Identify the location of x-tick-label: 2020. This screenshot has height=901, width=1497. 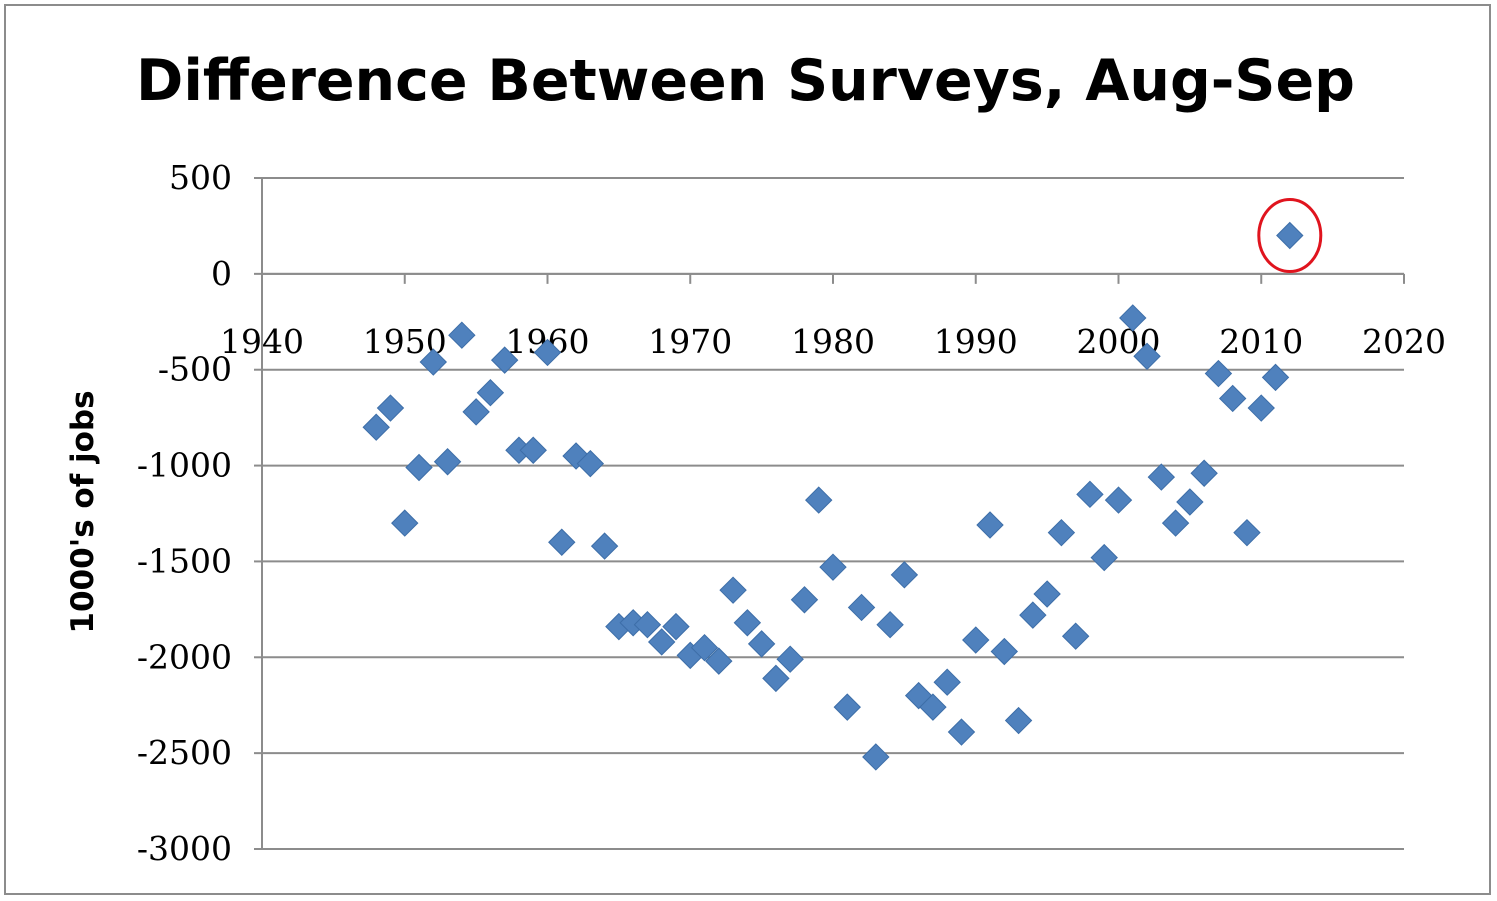
(1404, 341).